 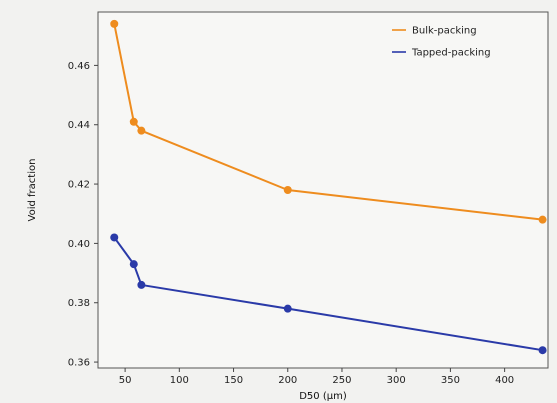 I want to click on x-tick-label: 50, so click(x=125, y=380).